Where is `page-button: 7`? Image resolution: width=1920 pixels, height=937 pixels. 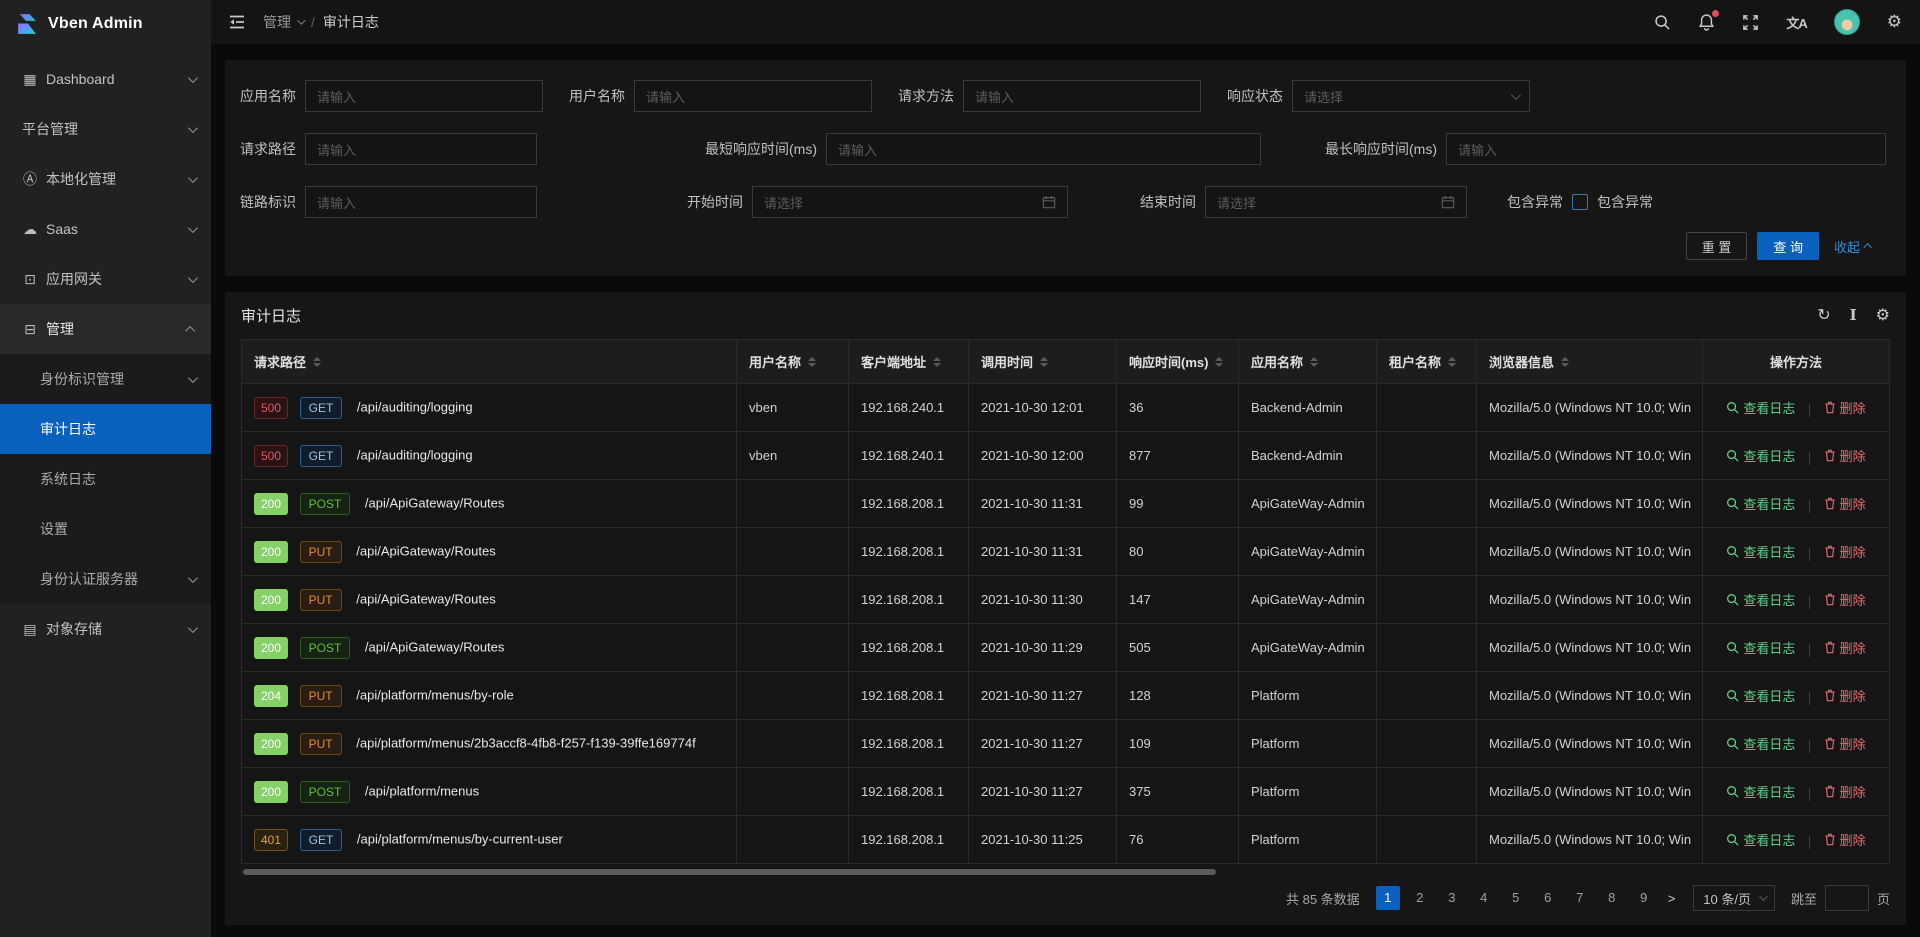
page-button: 7 is located at coordinates (1580, 897).